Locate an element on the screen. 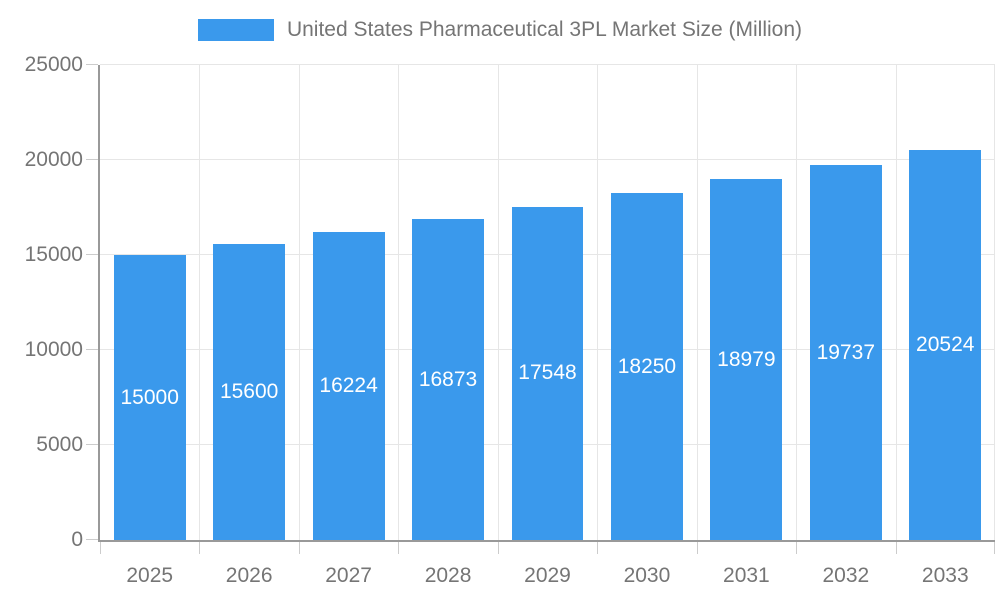 The height and width of the screenshot is (600, 1000). bar-value-label: 18250 is located at coordinates (647, 366).